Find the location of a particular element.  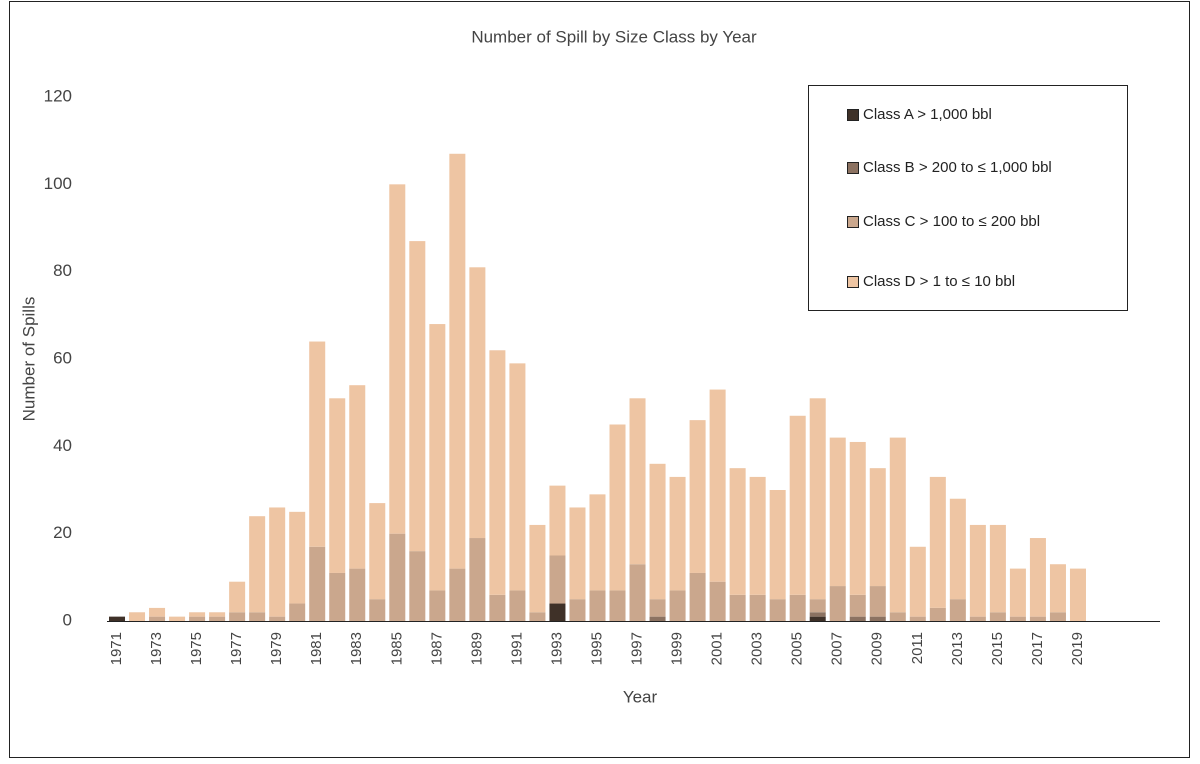

legend-label: Class A > 1,000 bbl is located at coordinates (927, 114).